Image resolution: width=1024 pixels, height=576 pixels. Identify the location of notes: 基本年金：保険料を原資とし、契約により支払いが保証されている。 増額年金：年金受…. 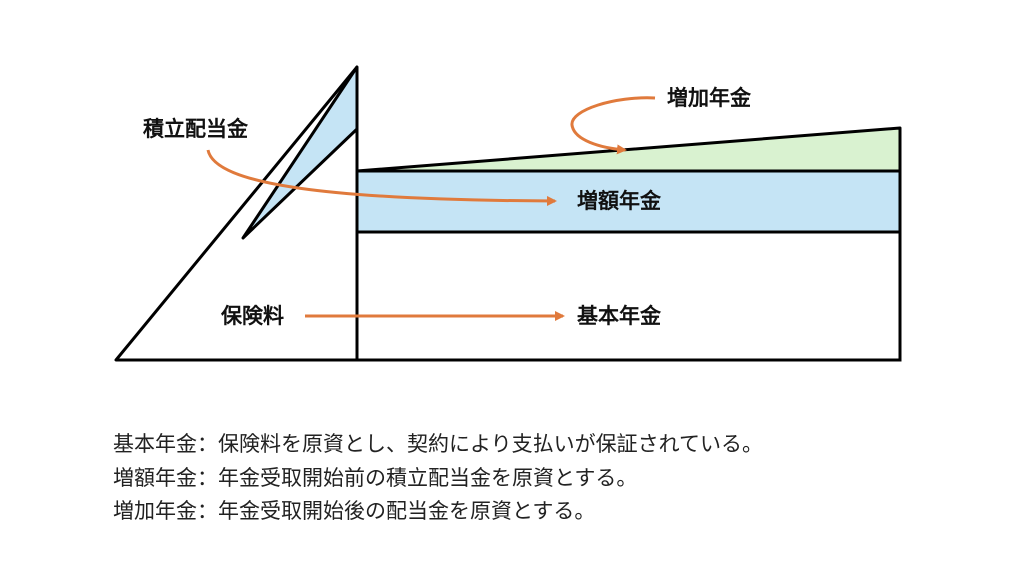
(438, 478).